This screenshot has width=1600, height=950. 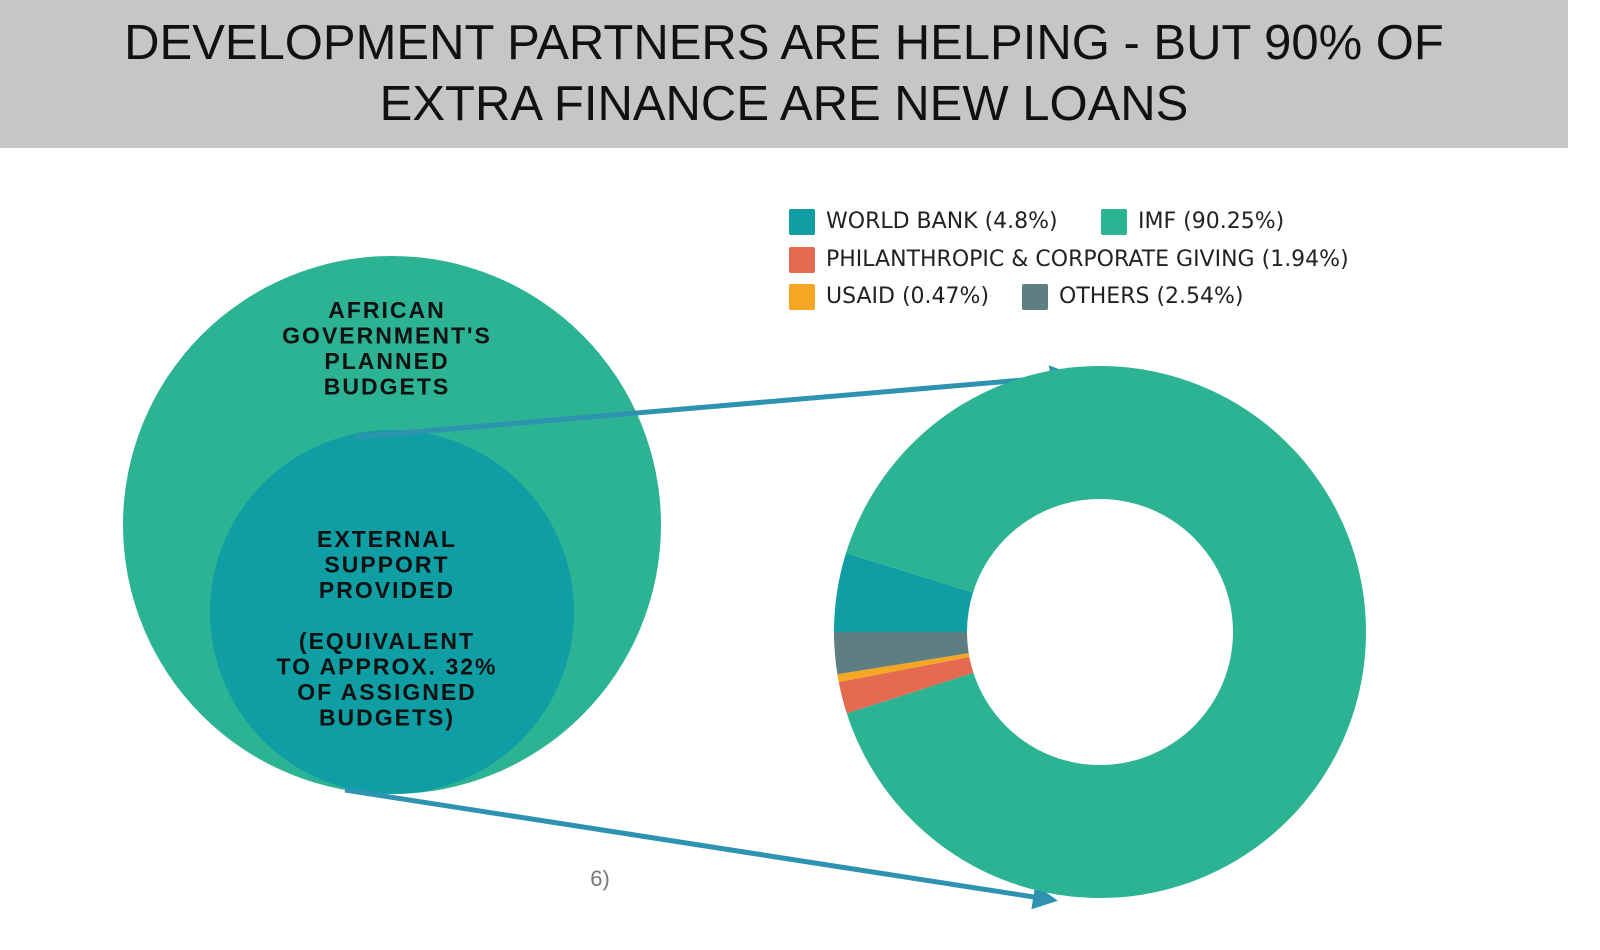 What do you see at coordinates (387, 310) in the screenshot?
I see `circle-label: AFRICAN` at bounding box center [387, 310].